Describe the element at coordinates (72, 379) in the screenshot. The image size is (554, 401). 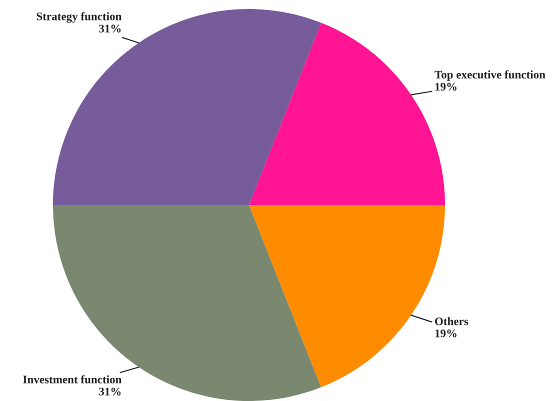
I see `slice-label: Investment function` at that location.